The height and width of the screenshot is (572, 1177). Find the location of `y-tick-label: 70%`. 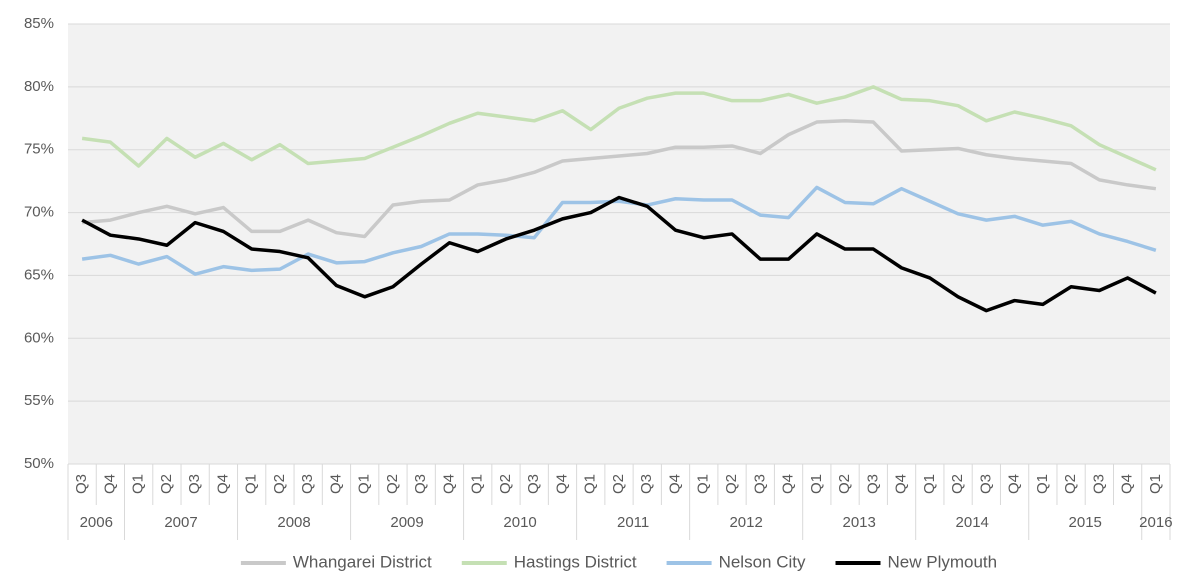

y-tick-label: 70% is located at coordinates (39, 212).